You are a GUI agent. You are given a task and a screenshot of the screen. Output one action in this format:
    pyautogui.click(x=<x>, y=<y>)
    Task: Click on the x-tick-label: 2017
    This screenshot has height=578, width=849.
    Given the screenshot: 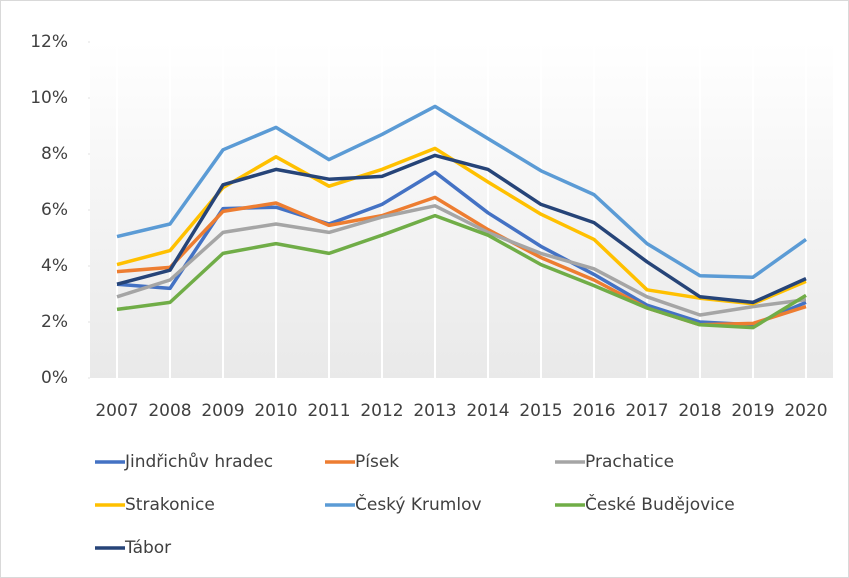 What is the action you would take?
    pyautogui.click(x=646, y=411)
    